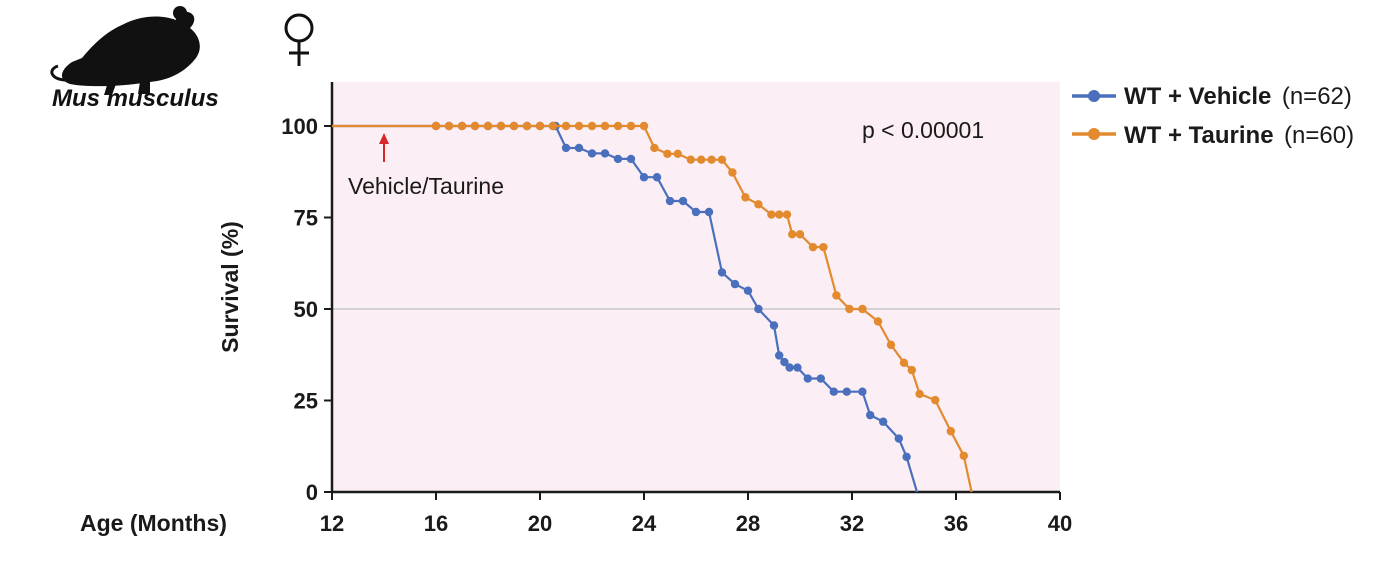 The width and height of the screenshot is (1398, 584). What do you see at coordinates (923, 130) in the screenshot?
I see `p-value-label: p < 0.00001` at bounding box center [923, 130].